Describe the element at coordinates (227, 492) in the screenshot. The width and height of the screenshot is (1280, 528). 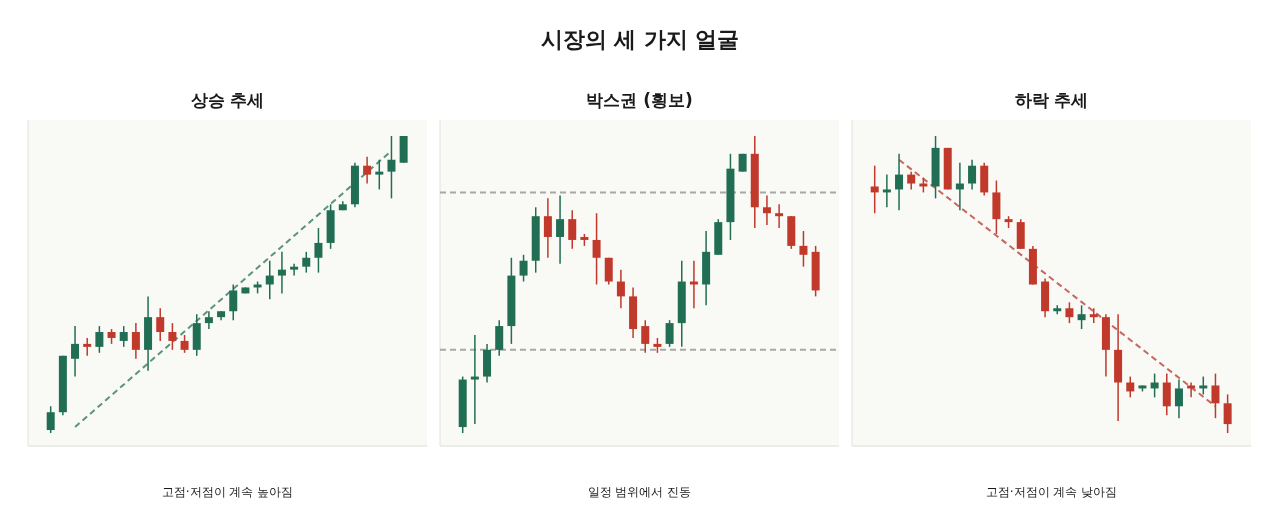
I see `text: 고점·저점이 계속 높아짐` at that location.